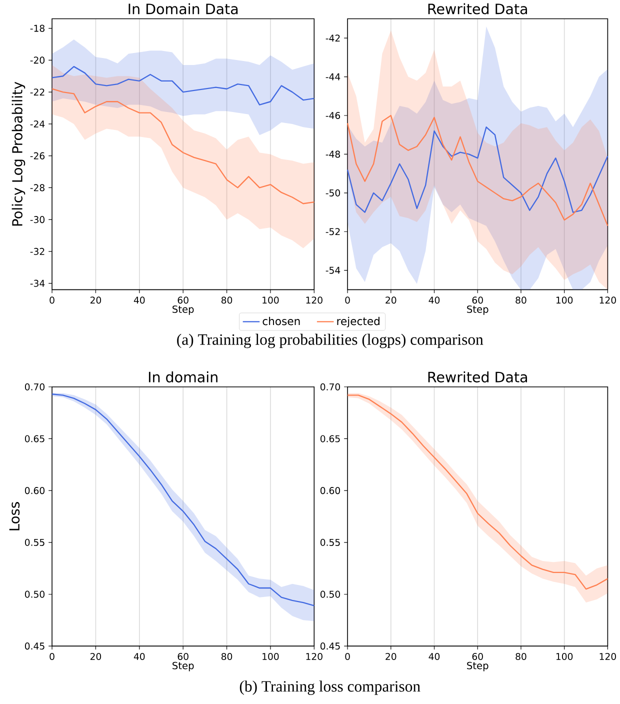 This screenshot has height=704, width=620. What do you see at coordinates (333, 232) in the screenshot?
I see `y-tick-label: -52` at bounding box center [333, 232].